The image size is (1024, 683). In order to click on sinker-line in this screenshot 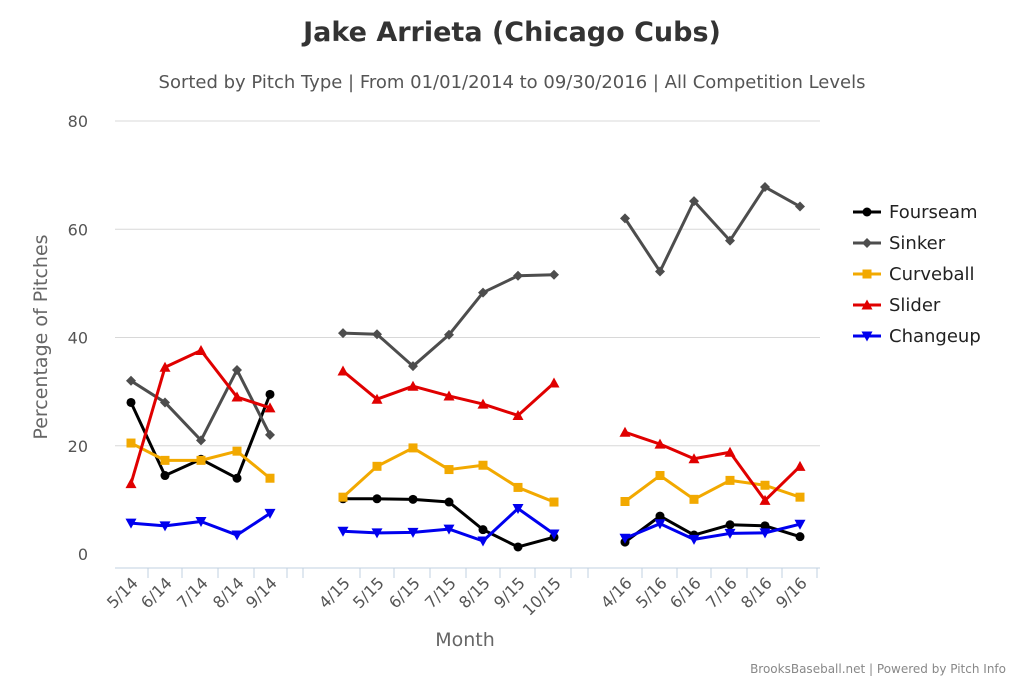, I will do `click(201, 405)`.